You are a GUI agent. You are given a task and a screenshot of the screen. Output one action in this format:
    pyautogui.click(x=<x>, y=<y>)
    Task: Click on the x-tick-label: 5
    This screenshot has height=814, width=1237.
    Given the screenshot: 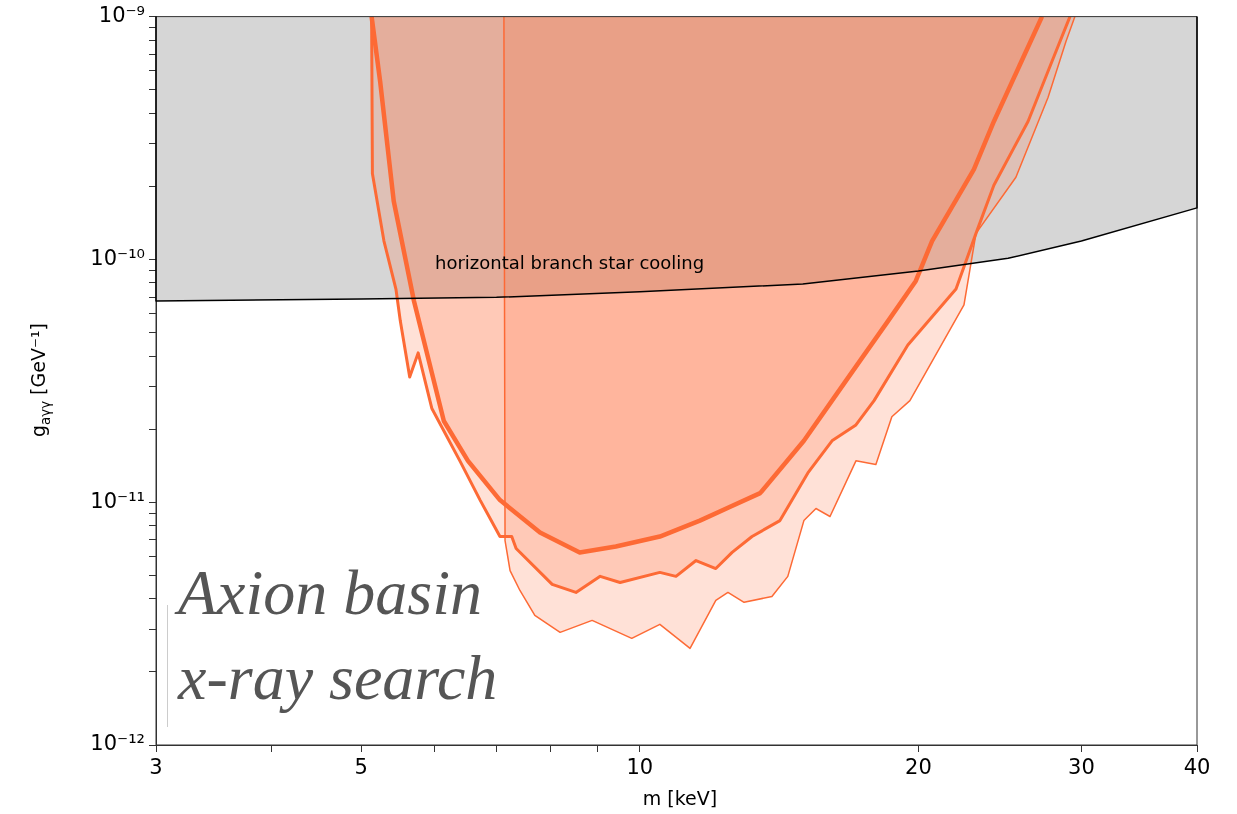 What is the action you would take?
    pyautogui.click(x=361, y=767)
    